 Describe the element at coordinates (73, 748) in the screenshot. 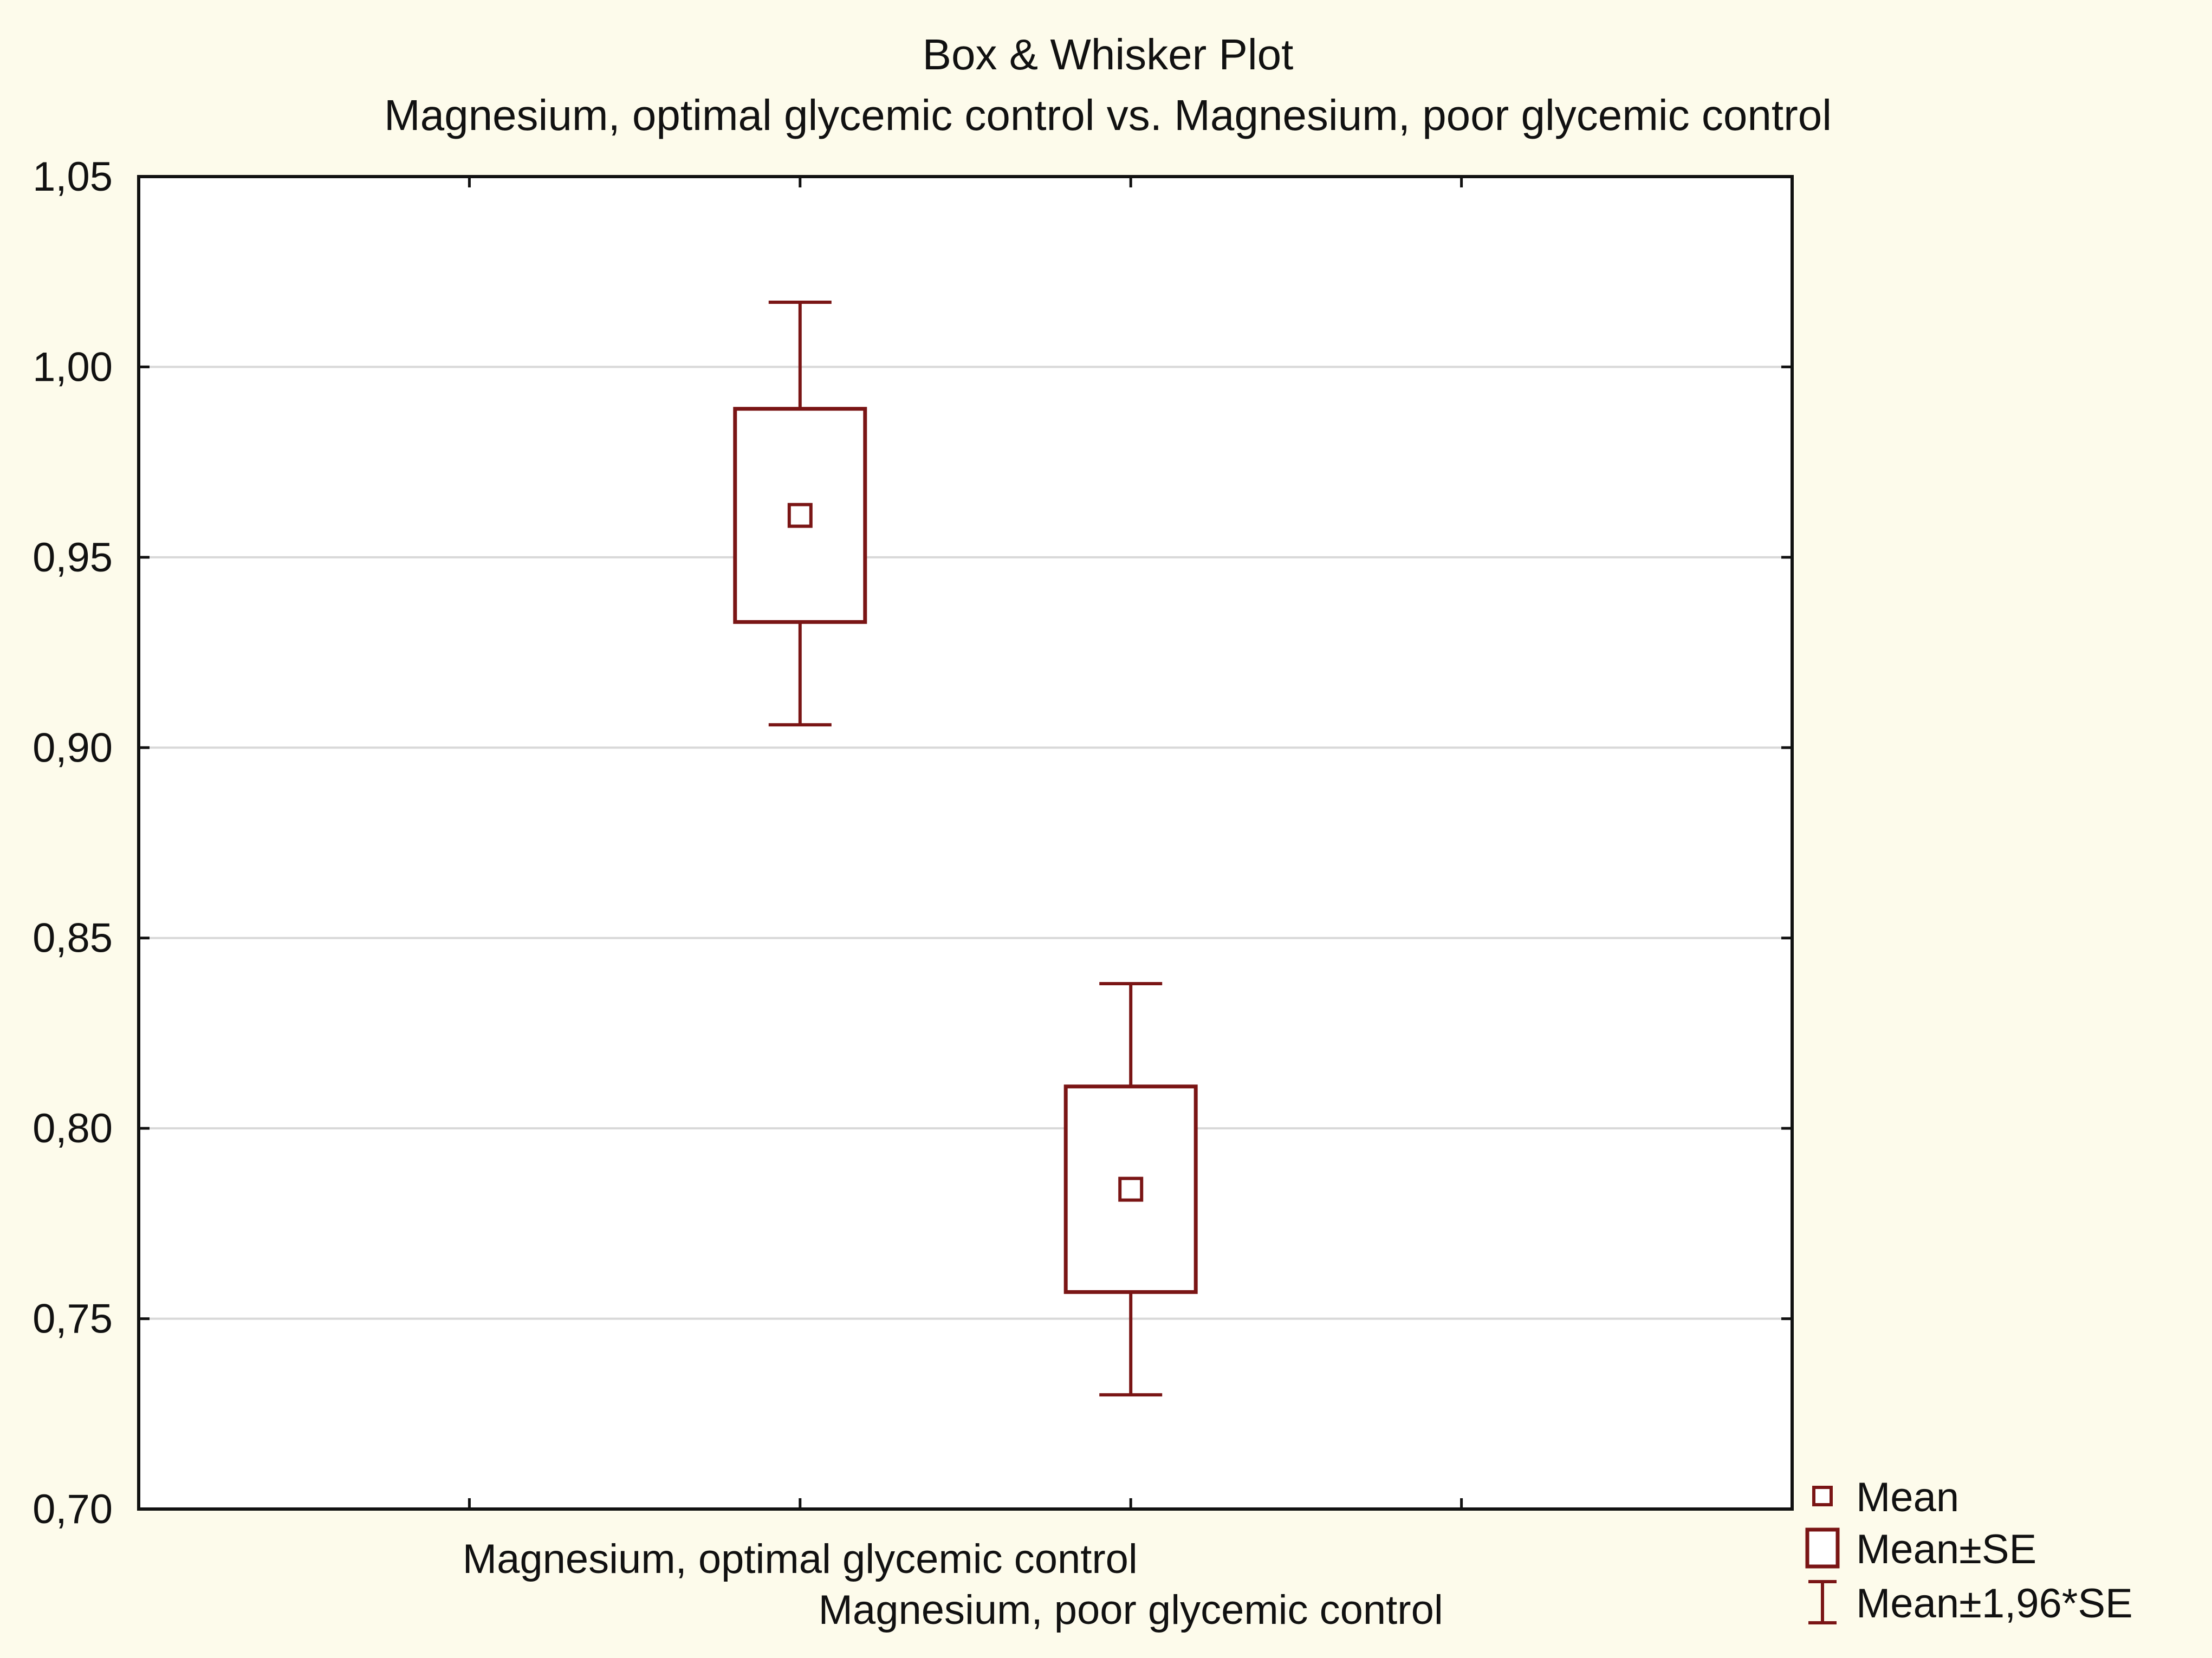

I see `y-tick-label: 0,90` at that location.